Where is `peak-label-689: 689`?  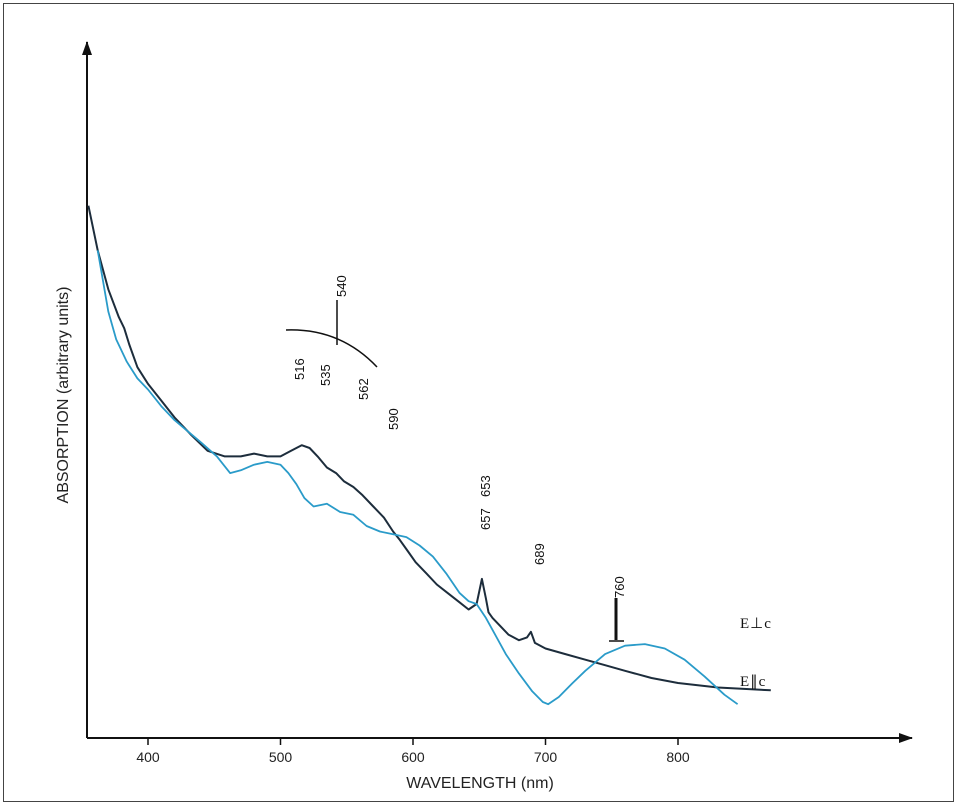 peak-label-689: 689 is located at coordinates (539, 554).